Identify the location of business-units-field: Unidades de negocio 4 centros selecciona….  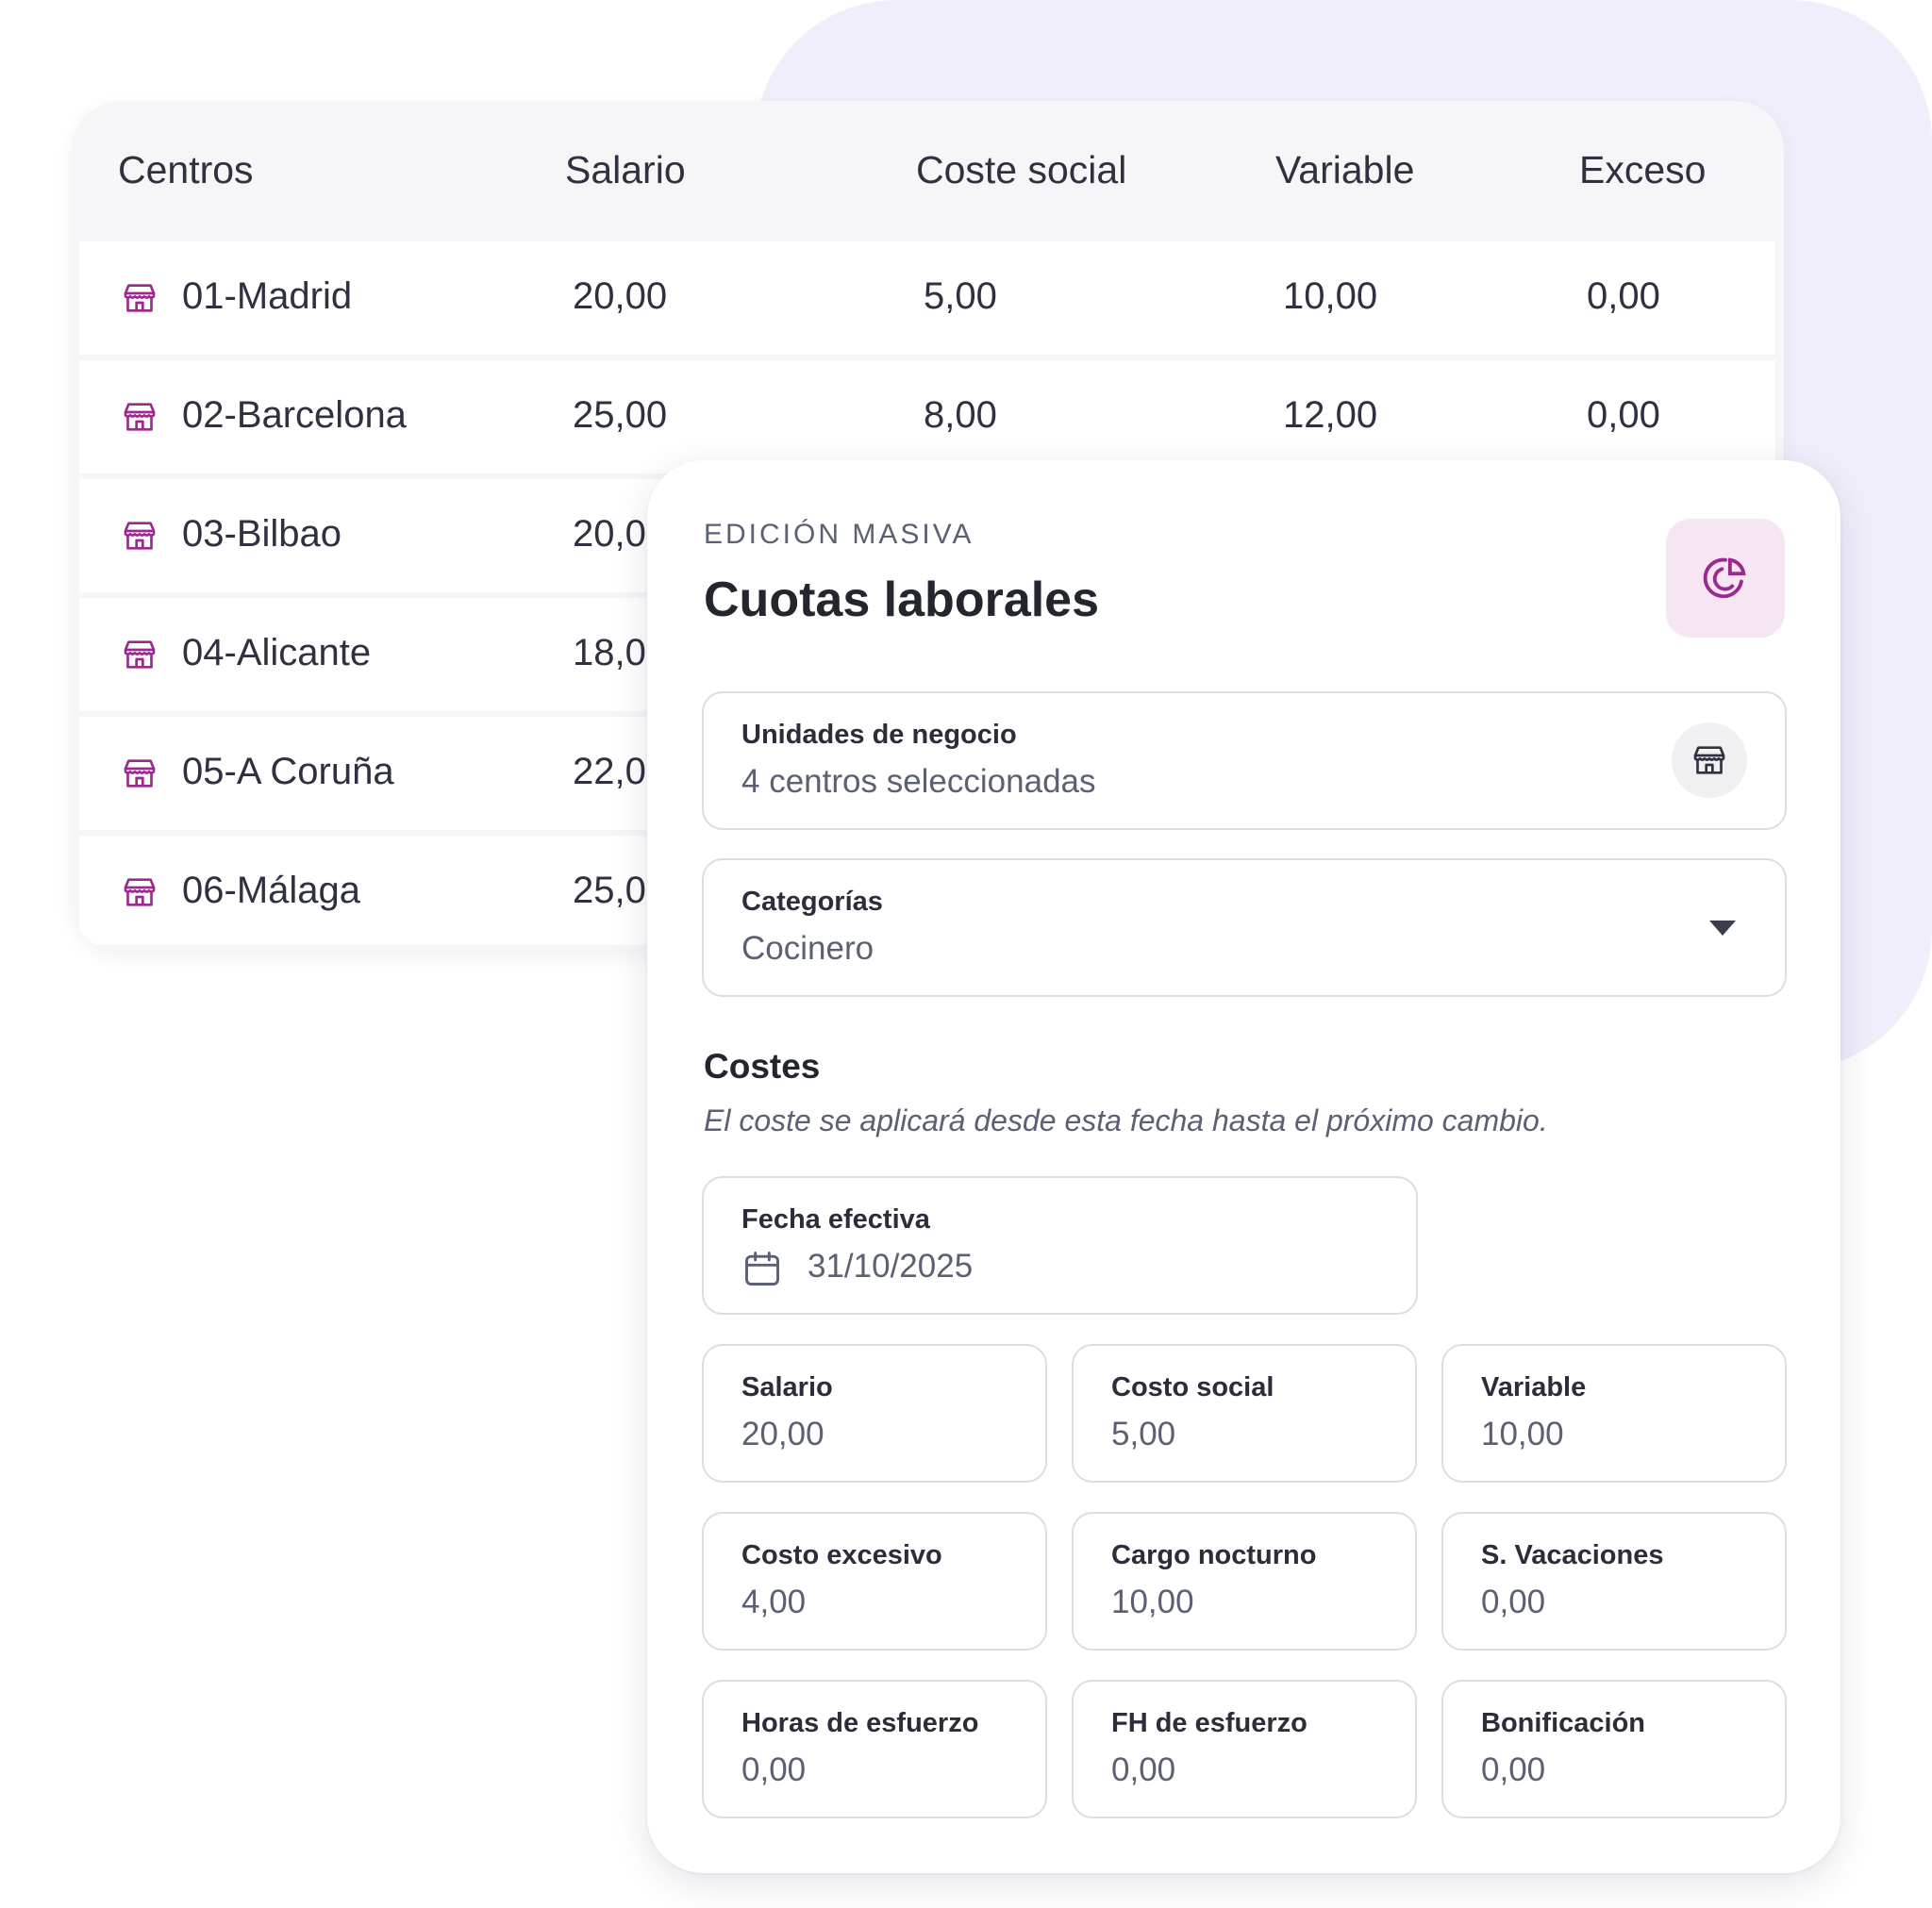
(1245, 761).